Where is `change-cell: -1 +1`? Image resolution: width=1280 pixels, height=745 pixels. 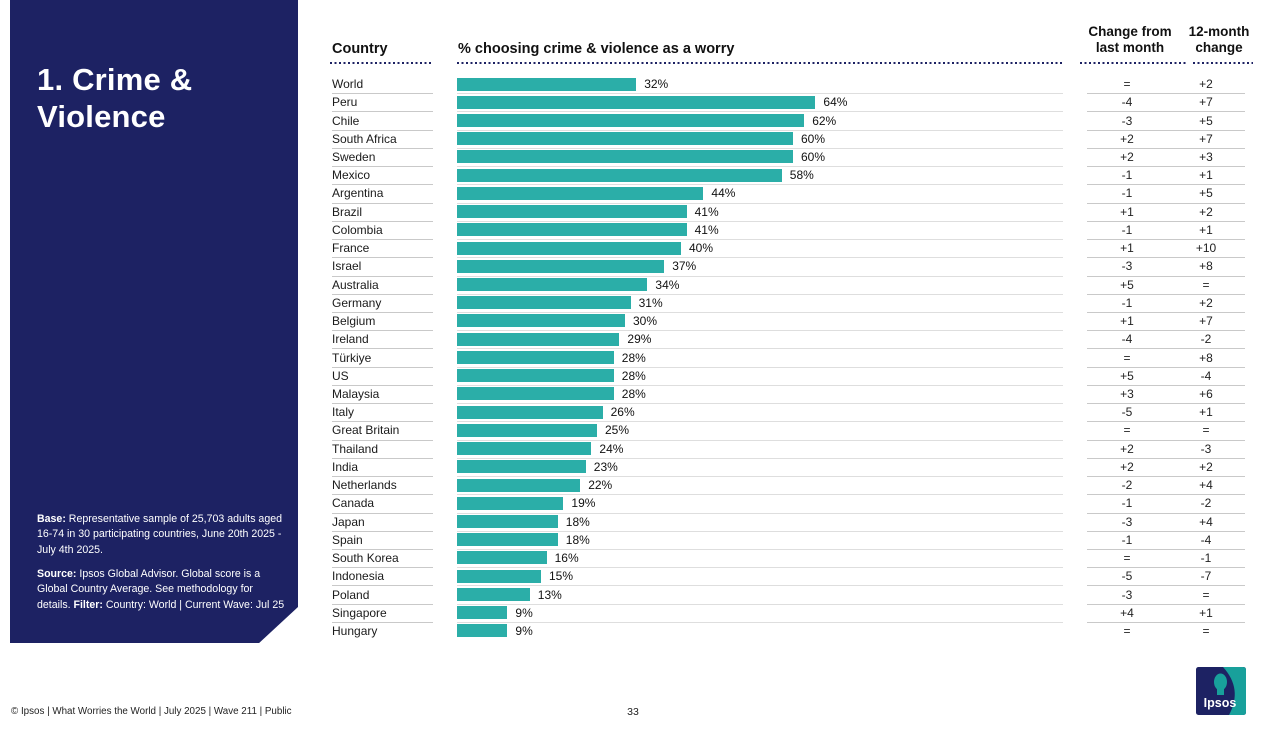 change-cell: -1 +1 is located at coordinates (1166, 231).